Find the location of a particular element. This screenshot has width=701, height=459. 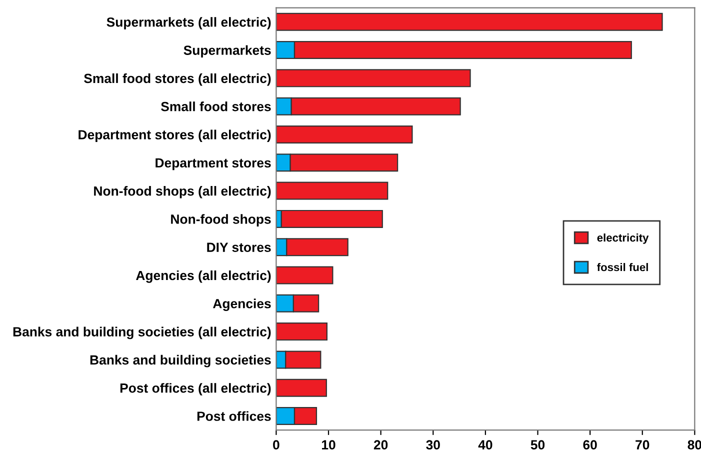

x-tick-label: 50 is located at coordinates (537, 445).